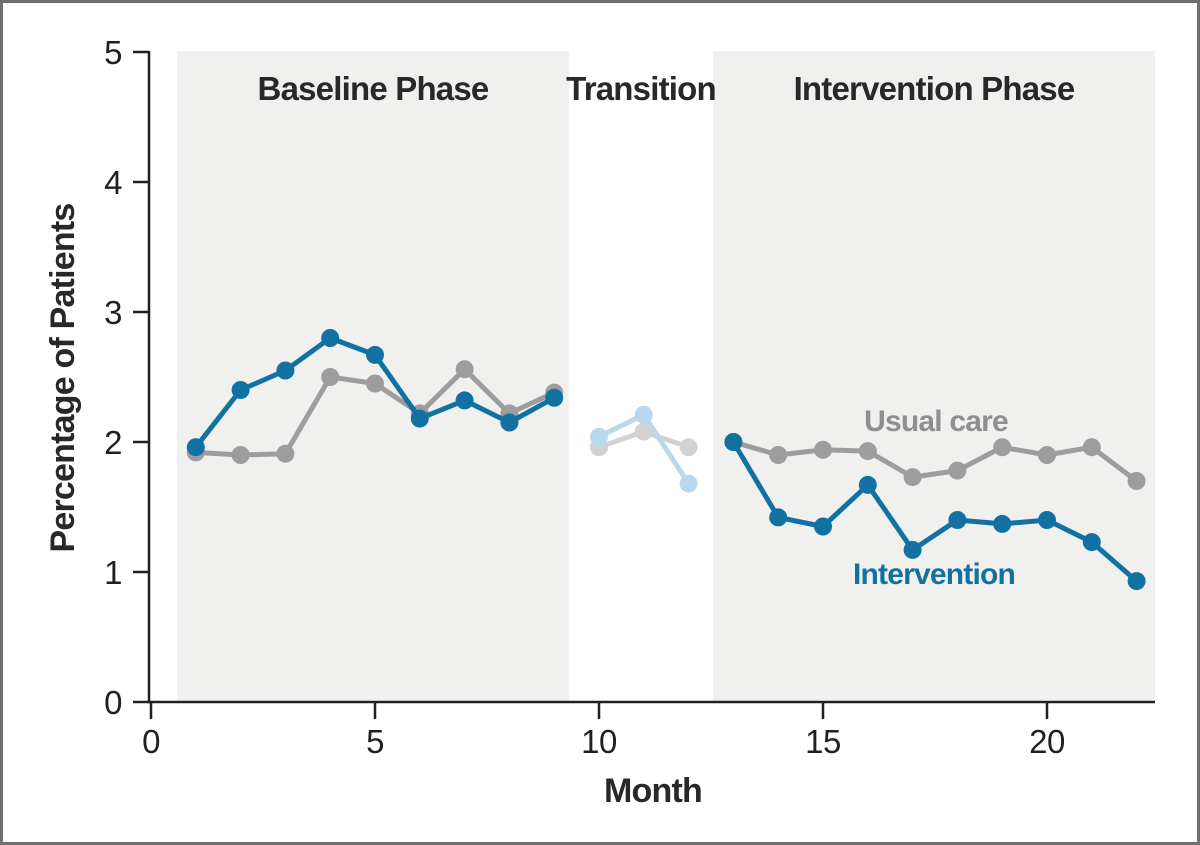 This screenshot has height=845, width=1200. I want to click on y-tick-label-0: 0, so click(113, 702).